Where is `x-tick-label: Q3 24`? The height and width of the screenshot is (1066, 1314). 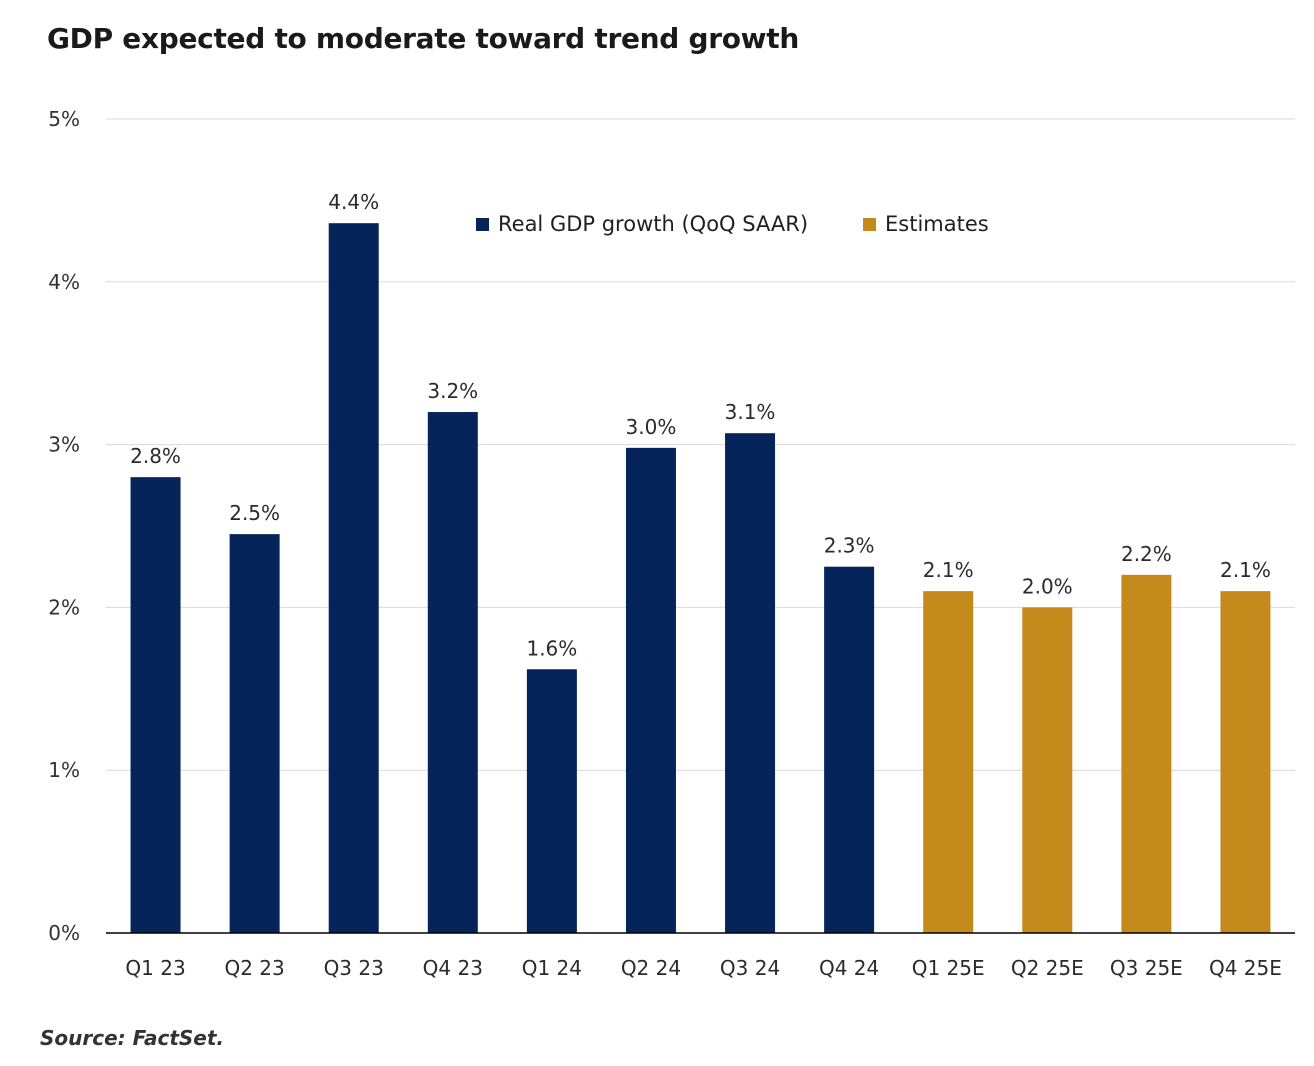 x-tick-label: Q3 24 is located at coordinates (750, 968).